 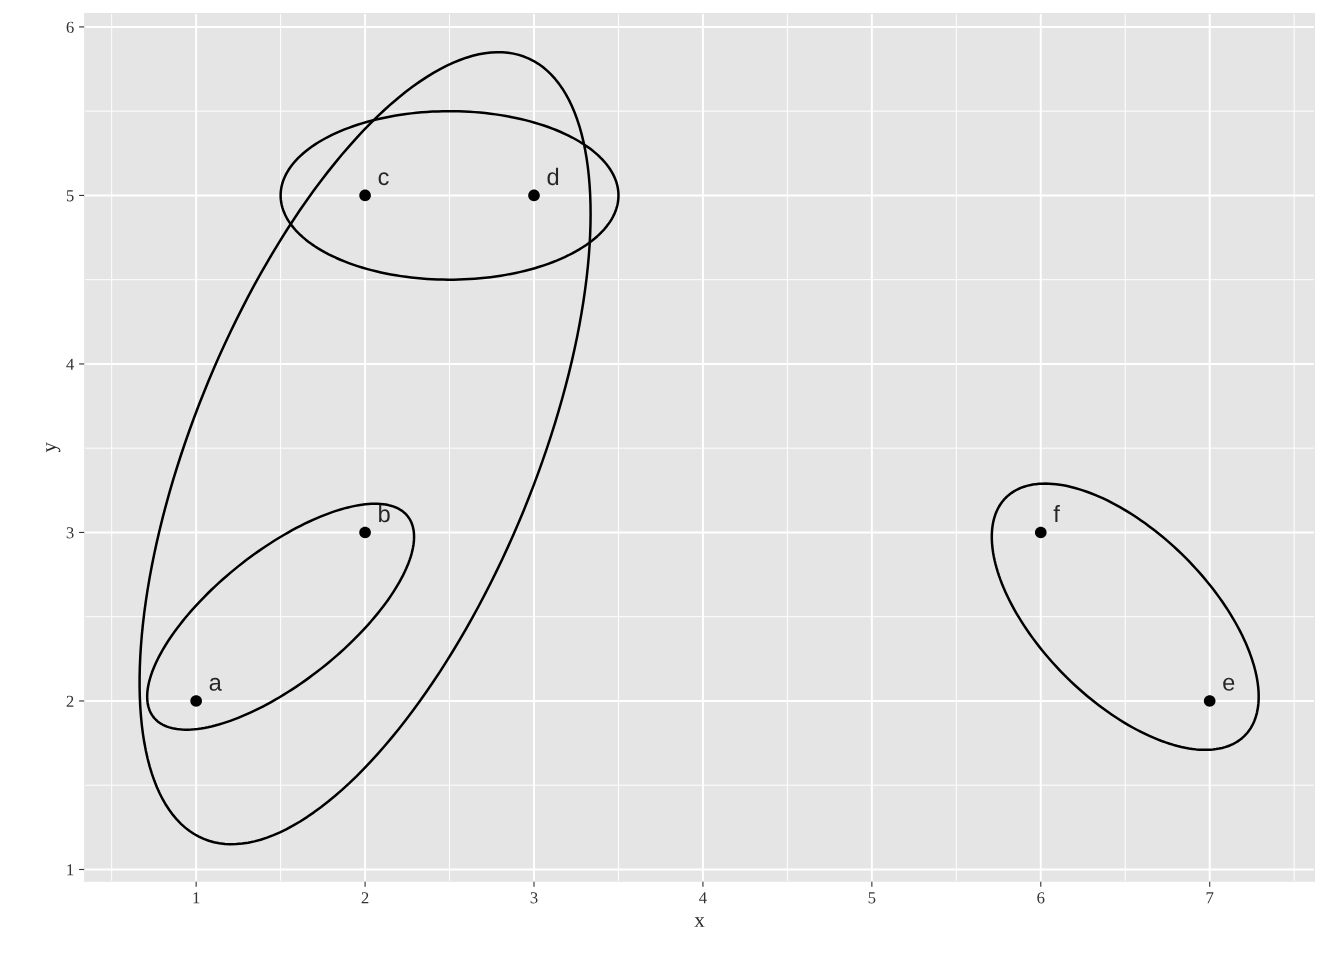 I want to click on x-axis-title: x, so click(x=699, y=922).